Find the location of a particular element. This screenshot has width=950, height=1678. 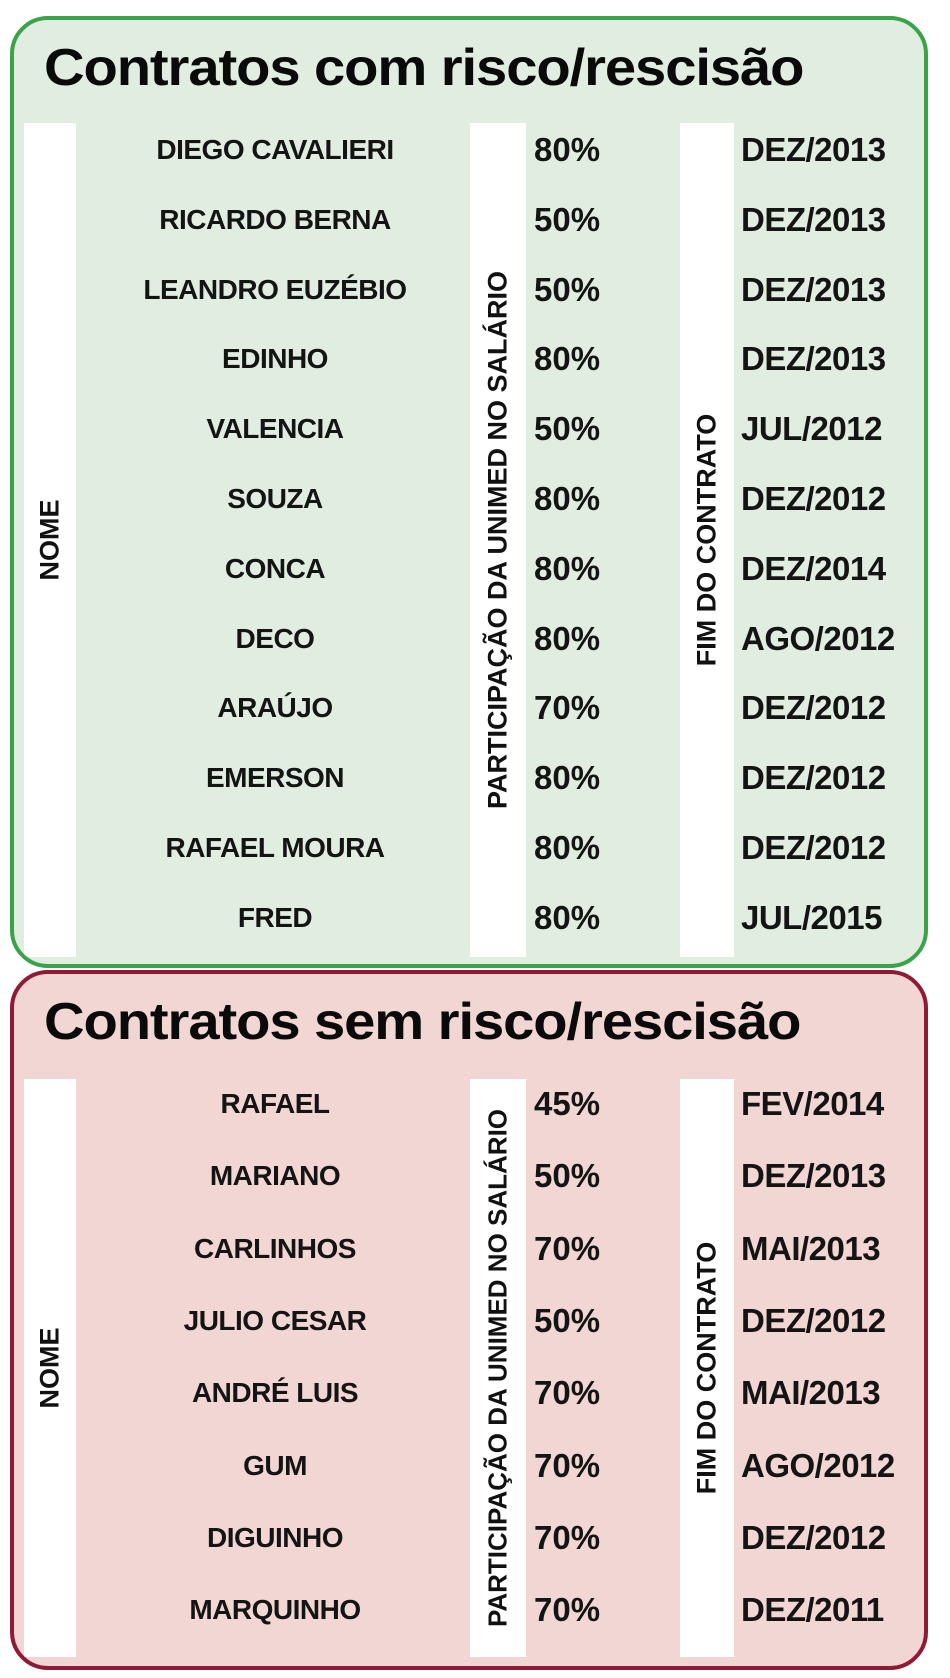

table-row: RICARDO BERNA 50% DEZ/2013 is located at coordinates (469, 220).